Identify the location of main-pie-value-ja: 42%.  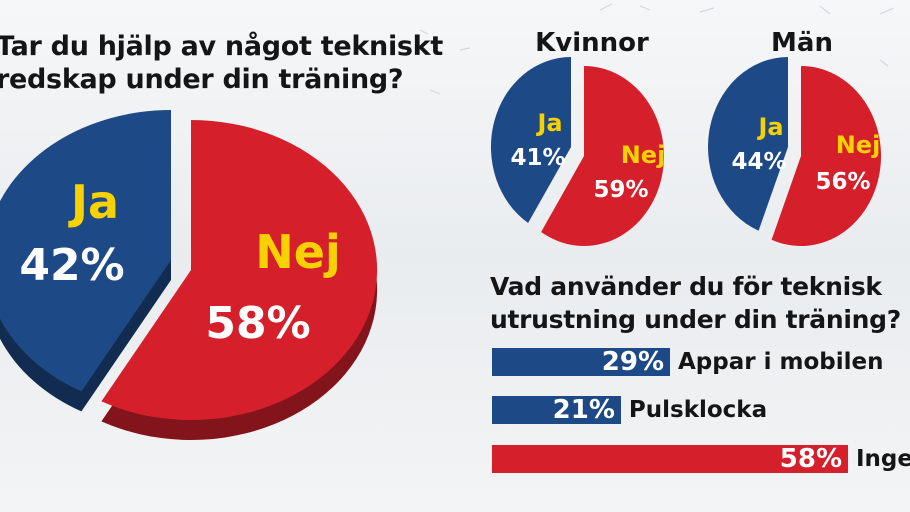
(71, 265).